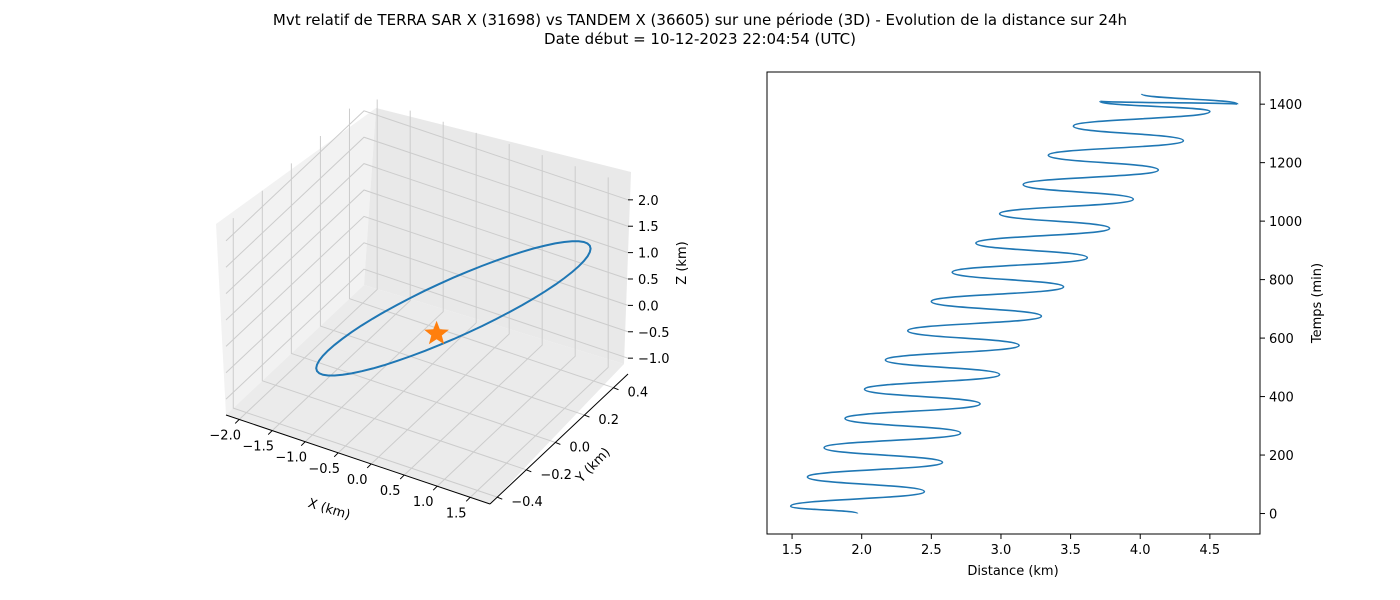 This screenshot has height=600, width=1400. What do you see at coordinates (1281, 310) in the screenshot?
I see `y-ticks: 0 200 400 600 800 1000 1200 1400` at bounding box center [1281, 310].